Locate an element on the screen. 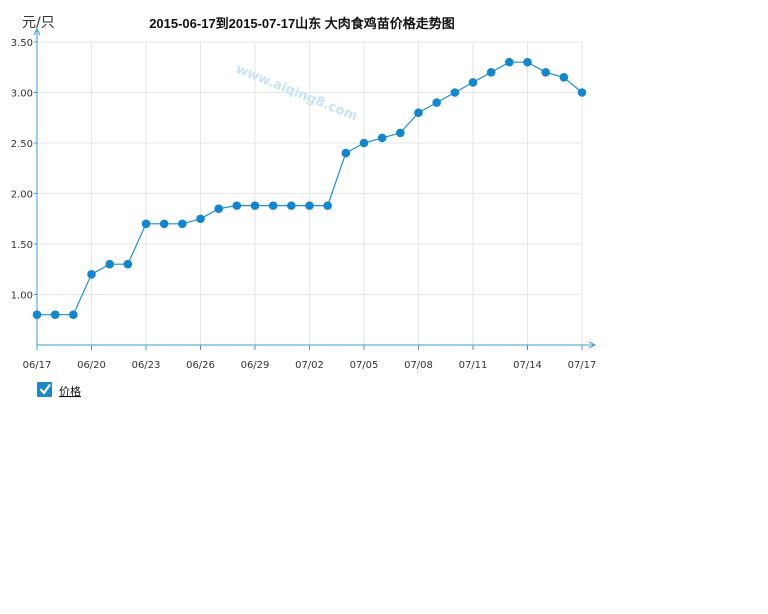 The image size is (768, 614). chart-title: 2015-06-17到2015-07-17山东 大肉食鸡苗价格走势图 is located at coordinates (302, 23).